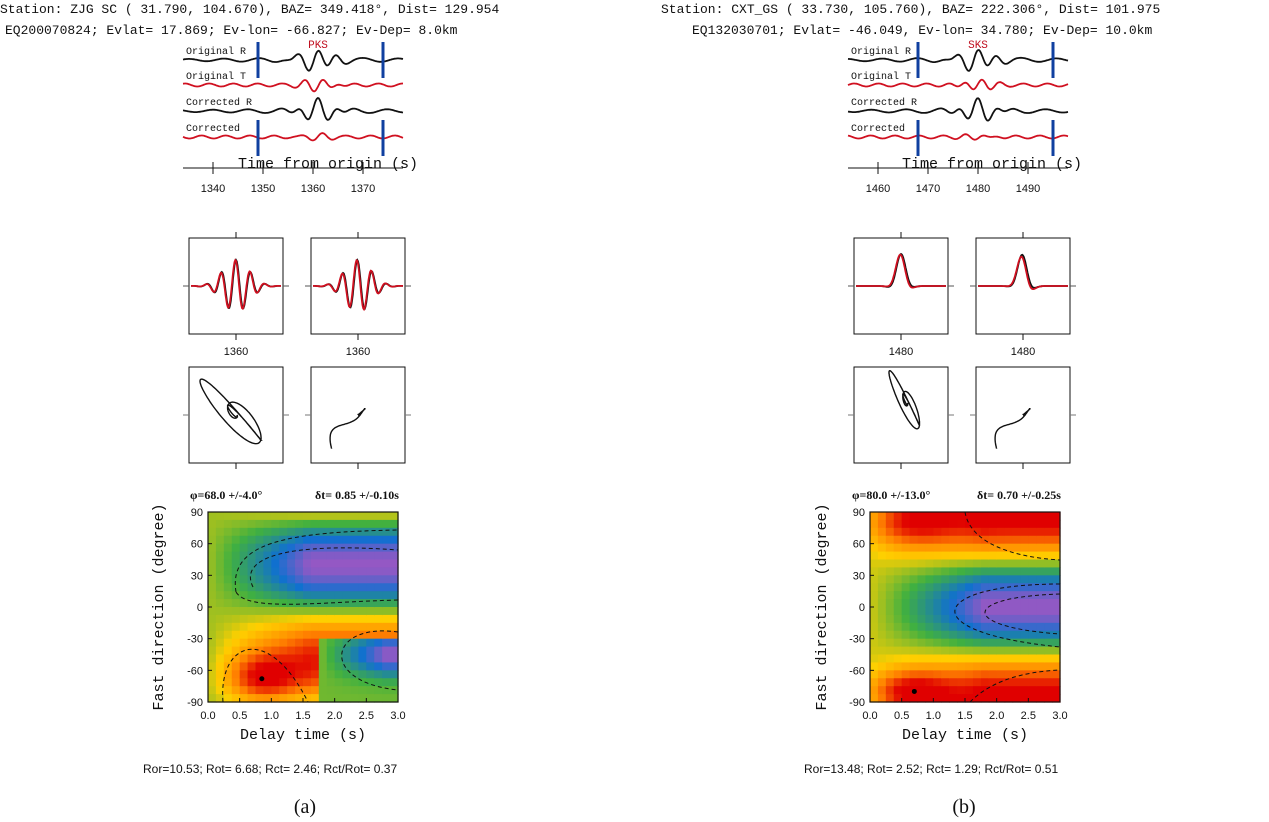 The width and height of the screenshot is (1269, 822). I want to click on y-tick-label: 90, so click(197, 513).